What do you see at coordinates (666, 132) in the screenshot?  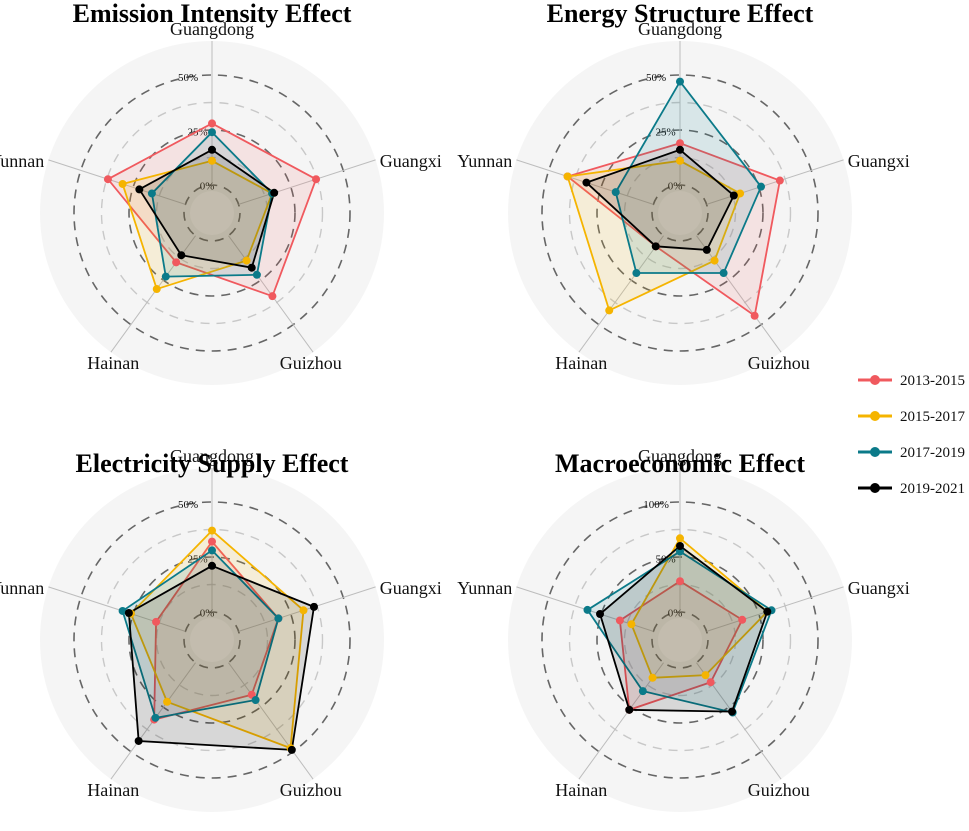 I see `radar-tick-label: 25%` at bounding box center [666, 132].